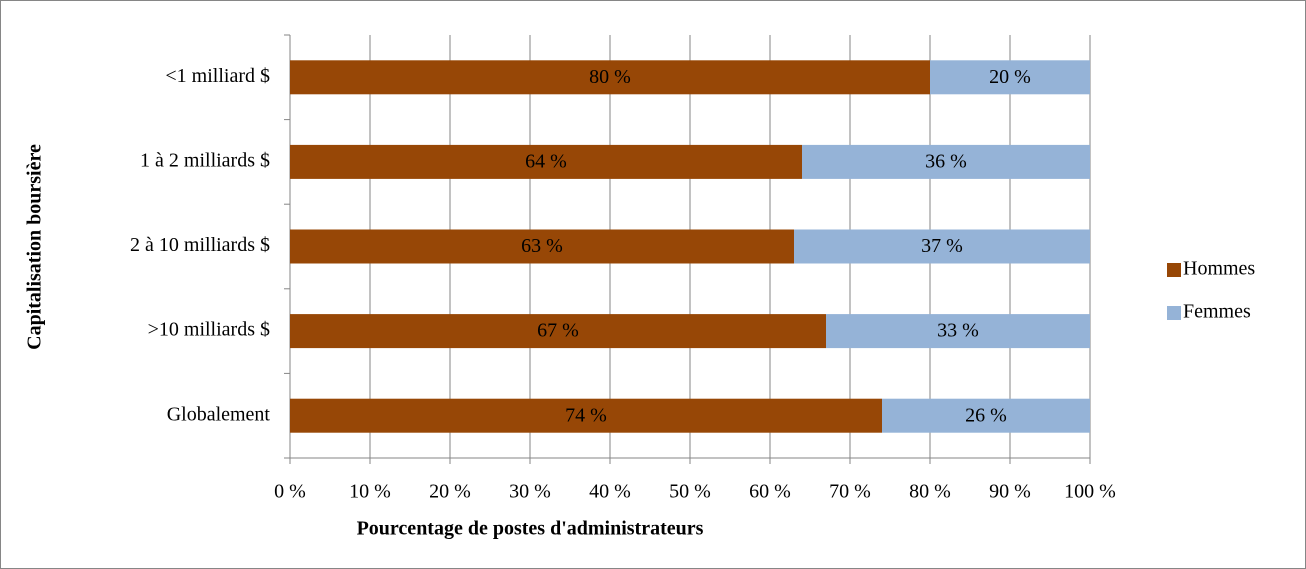  I want to click on y-tick-label: Globalement, so click(219, 414).